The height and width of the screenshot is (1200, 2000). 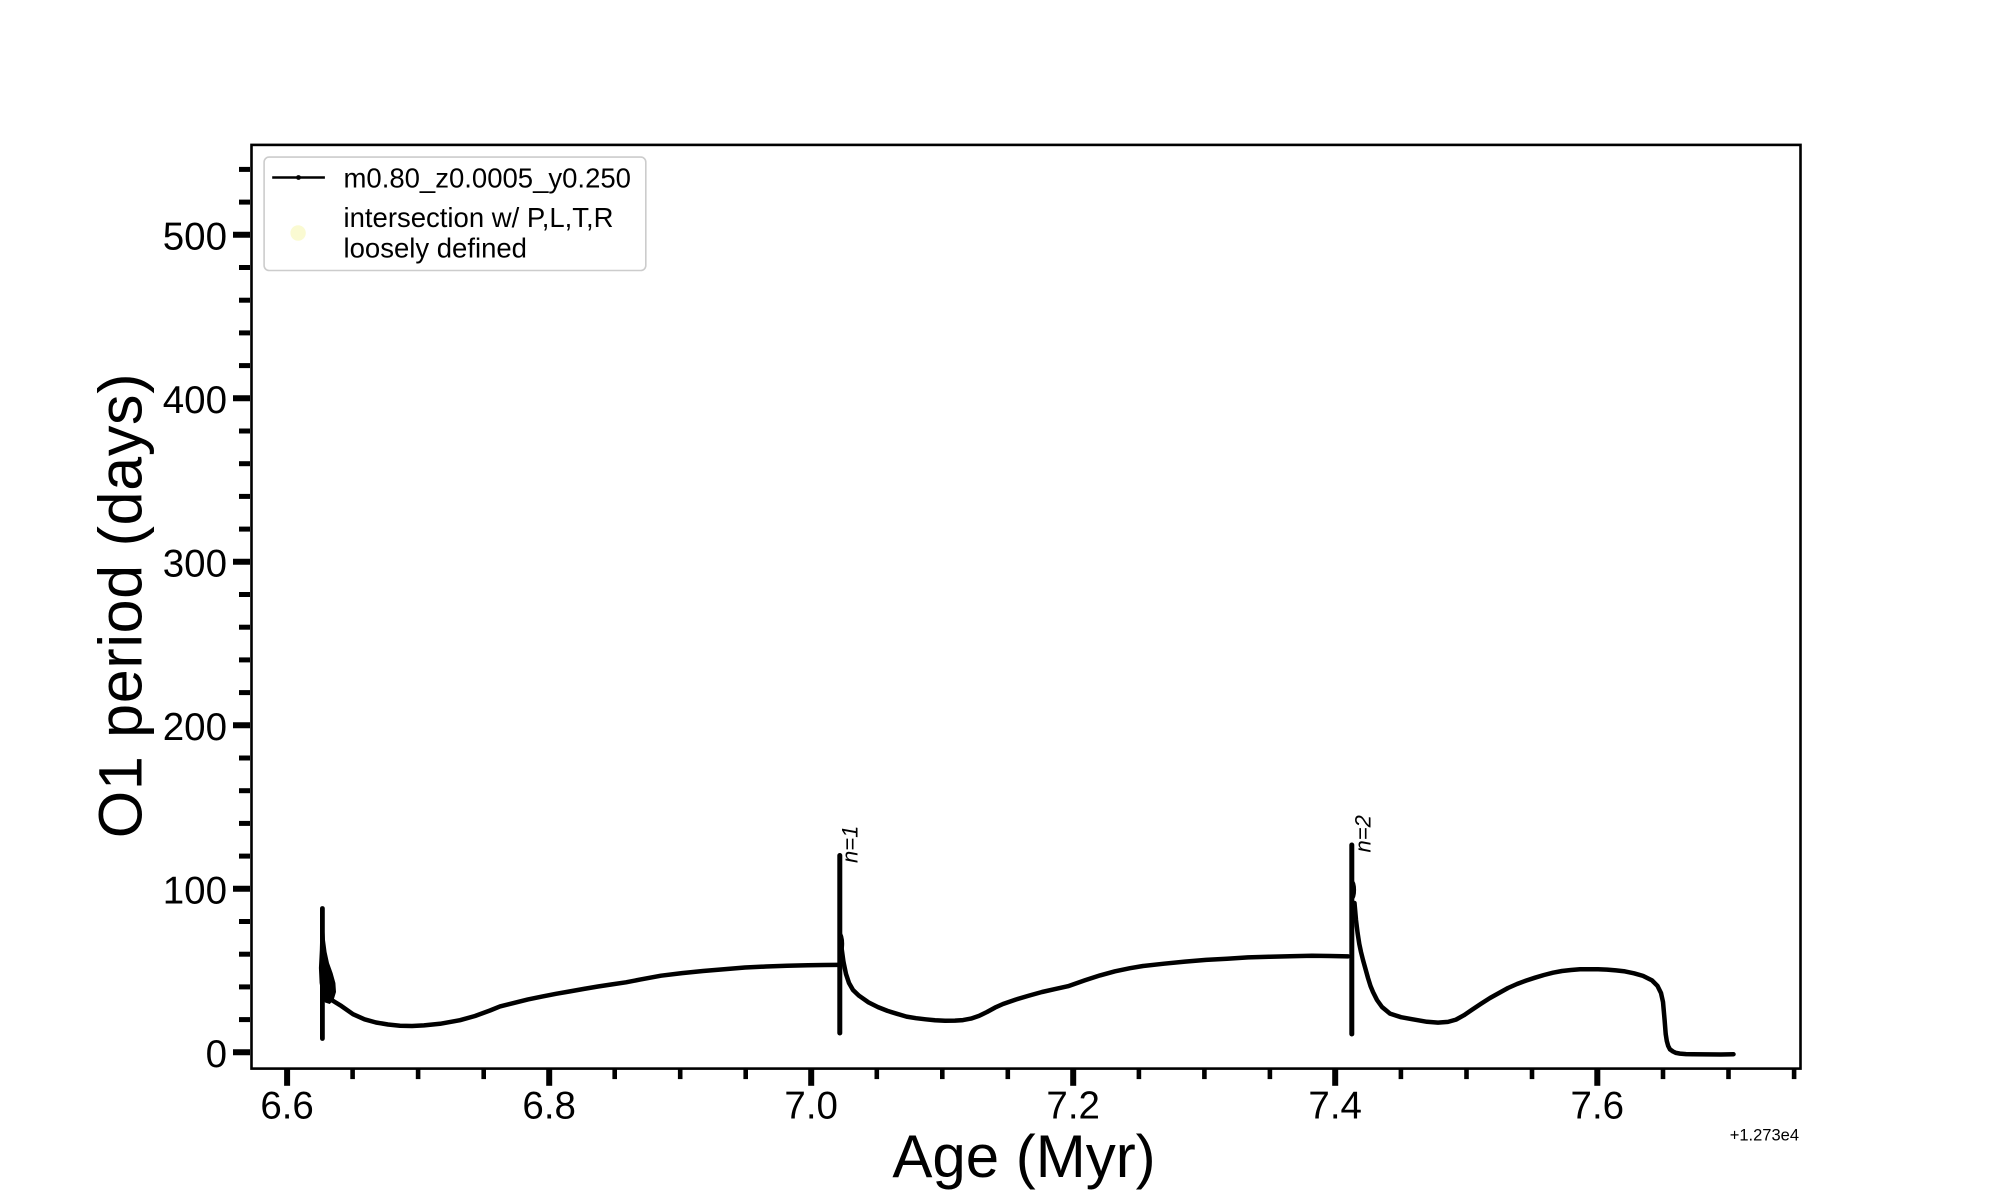 What do you see at coordinates (195, 890) in the screenshot?
I see `svg-text: 100` at bounding box center [195, 890].